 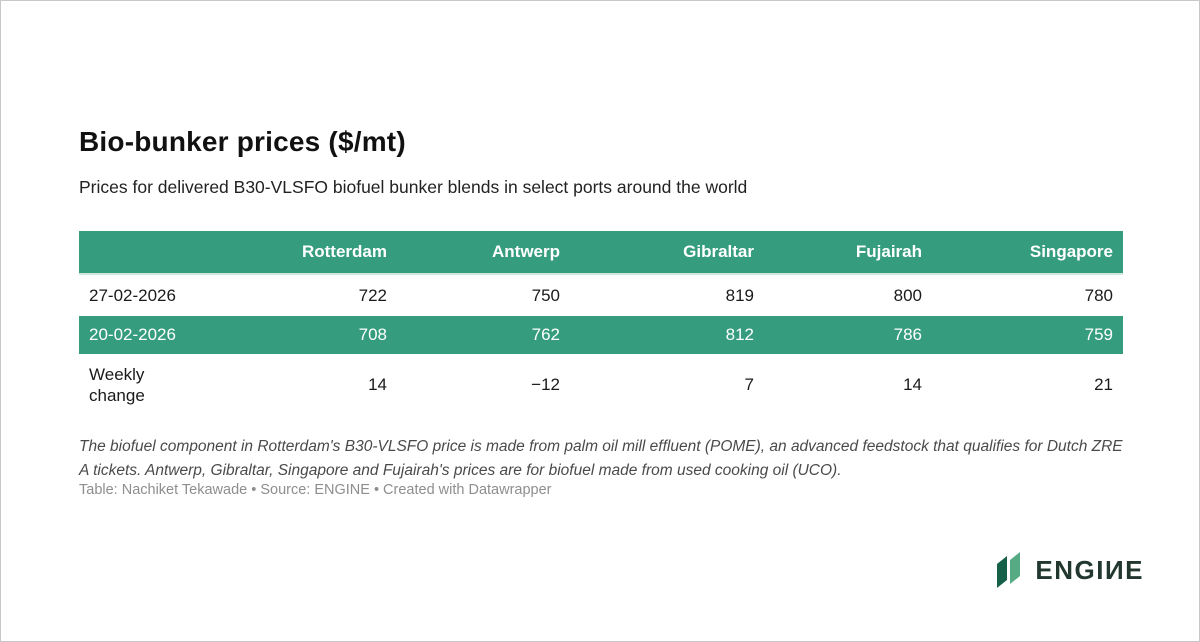 I want to click on header-cell: Gibraltar, so click(x=657, y=252).